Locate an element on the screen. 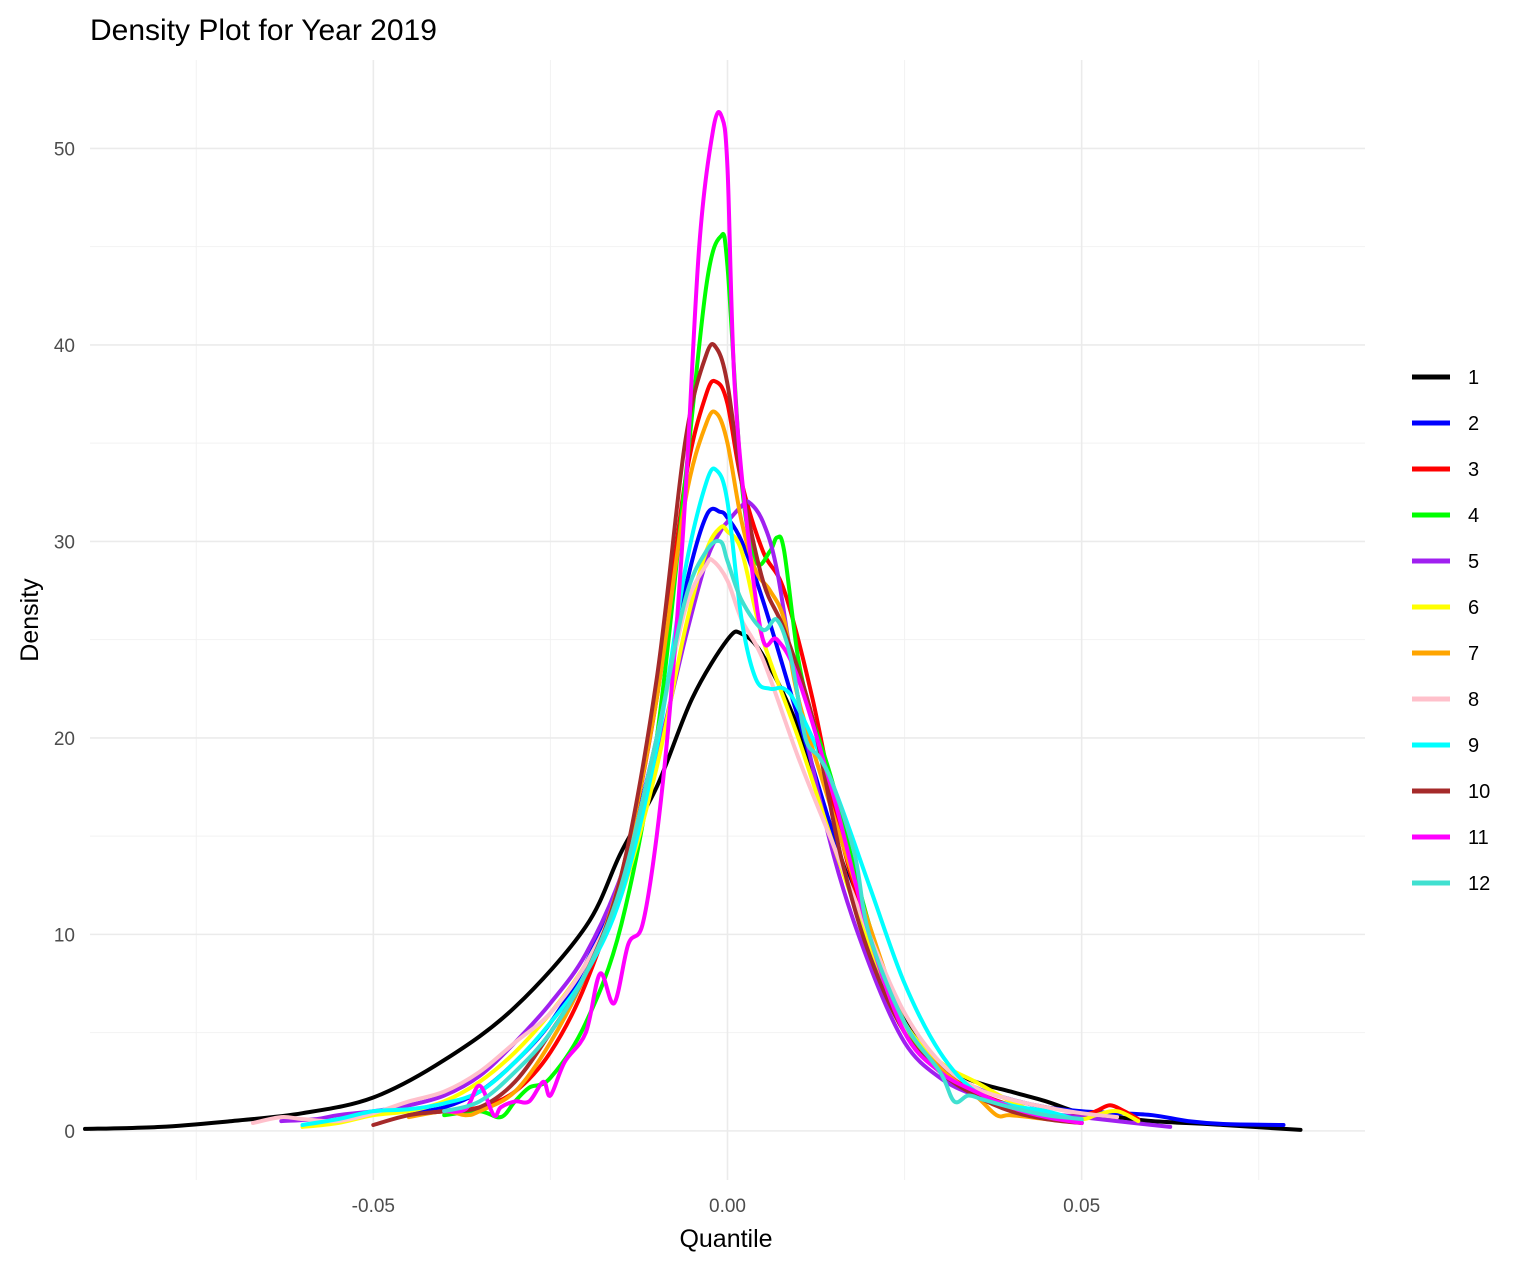  y-tick-label: 30 is located at coordinates (64, 542).